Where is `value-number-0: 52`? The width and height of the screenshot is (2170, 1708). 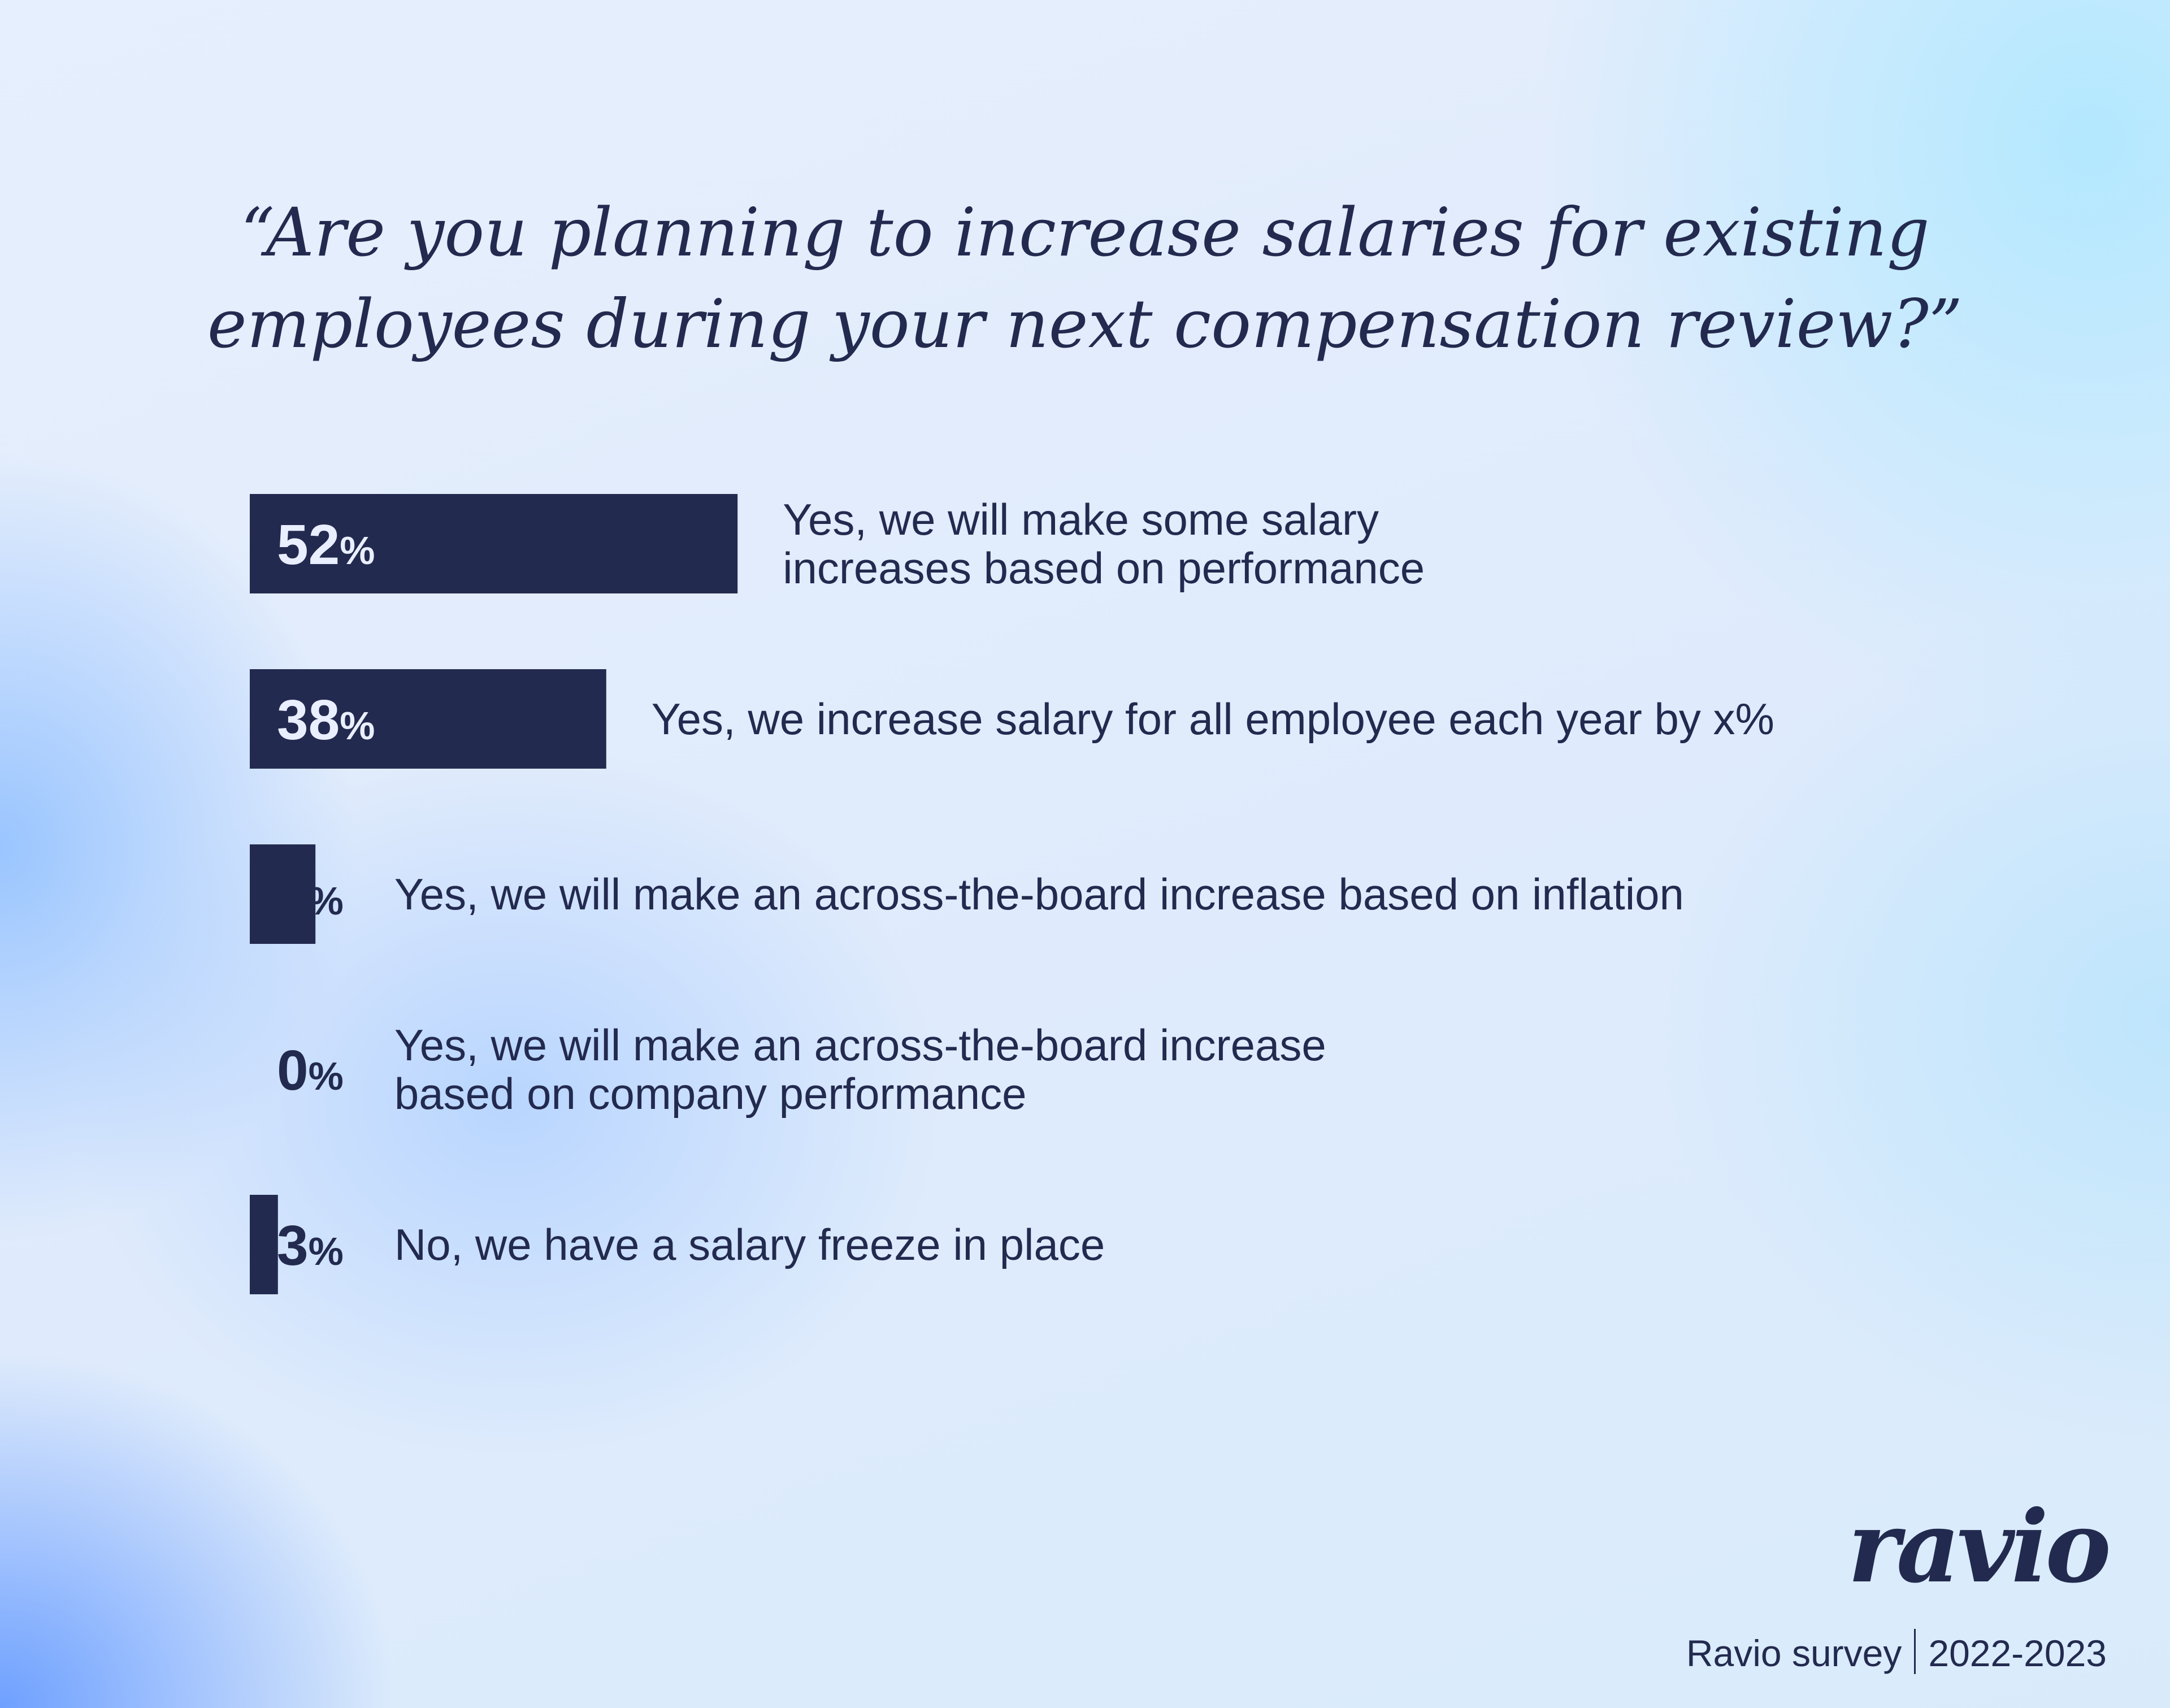 value-number-0: 52 is located at coordinates (308, 544).